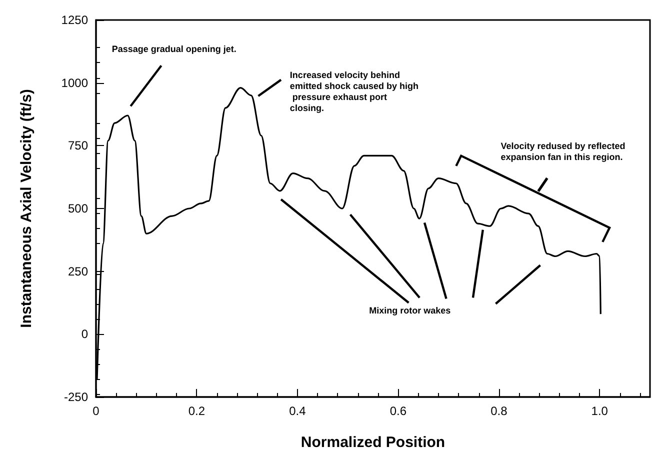 This screenshot has width=656, height=458. Describe the element at coordinates (499, 411) in the screenshot. I see `x-tick-label: 0.8` at that location.